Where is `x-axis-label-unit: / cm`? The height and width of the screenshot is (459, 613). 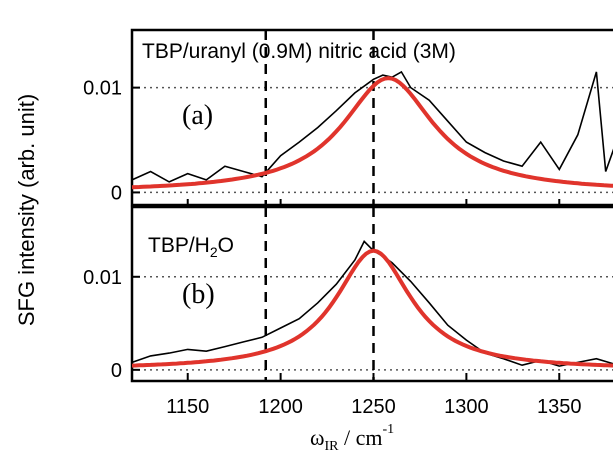 x-axis-label-unit: / cm is located at coordinates (360, 437).